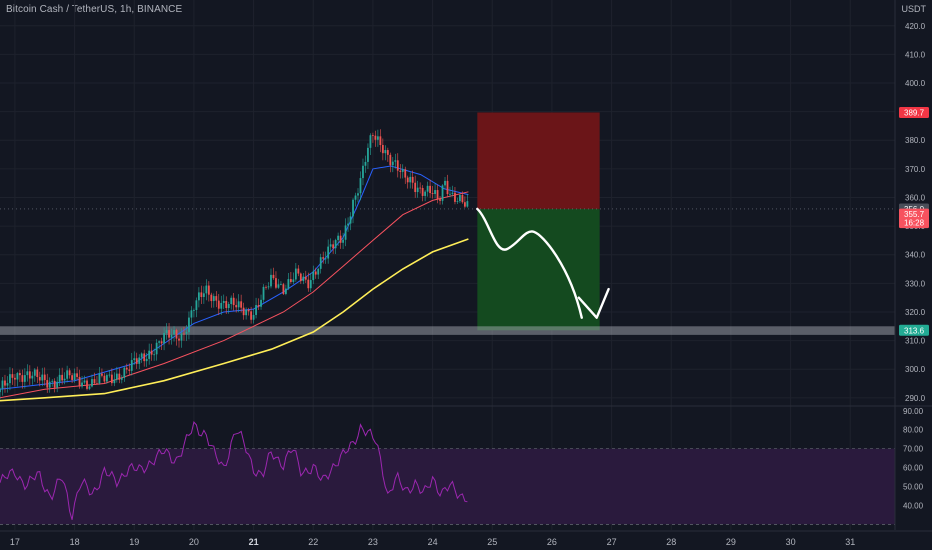  Describe the element at coordinates (913, 411) in the screenshot. I see `rsi-tick-label: 90.00` at that location.